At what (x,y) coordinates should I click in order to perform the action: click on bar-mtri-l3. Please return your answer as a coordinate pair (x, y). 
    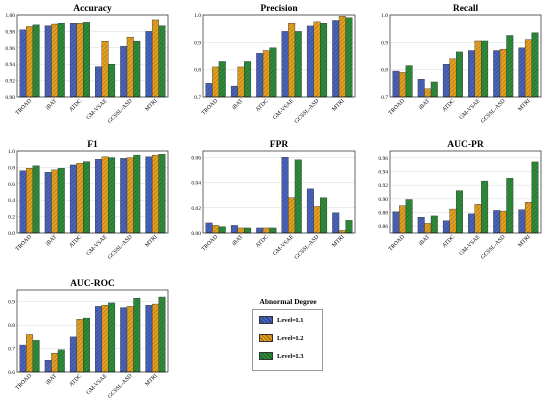
    Looking at the image, I should click on (349, 57).